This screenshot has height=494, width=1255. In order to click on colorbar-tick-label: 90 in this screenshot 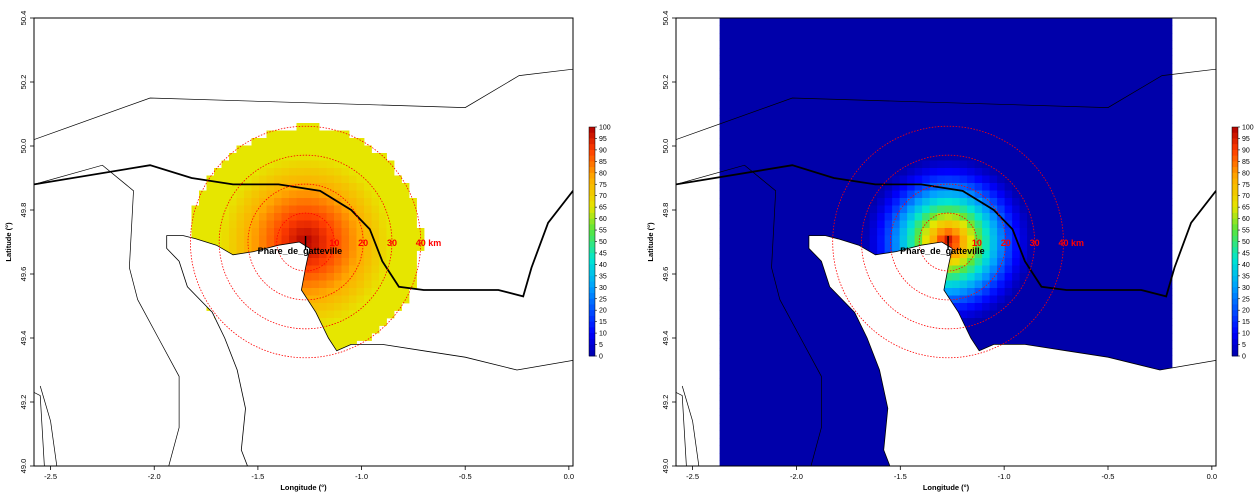, I will do `click(603, 150)`.